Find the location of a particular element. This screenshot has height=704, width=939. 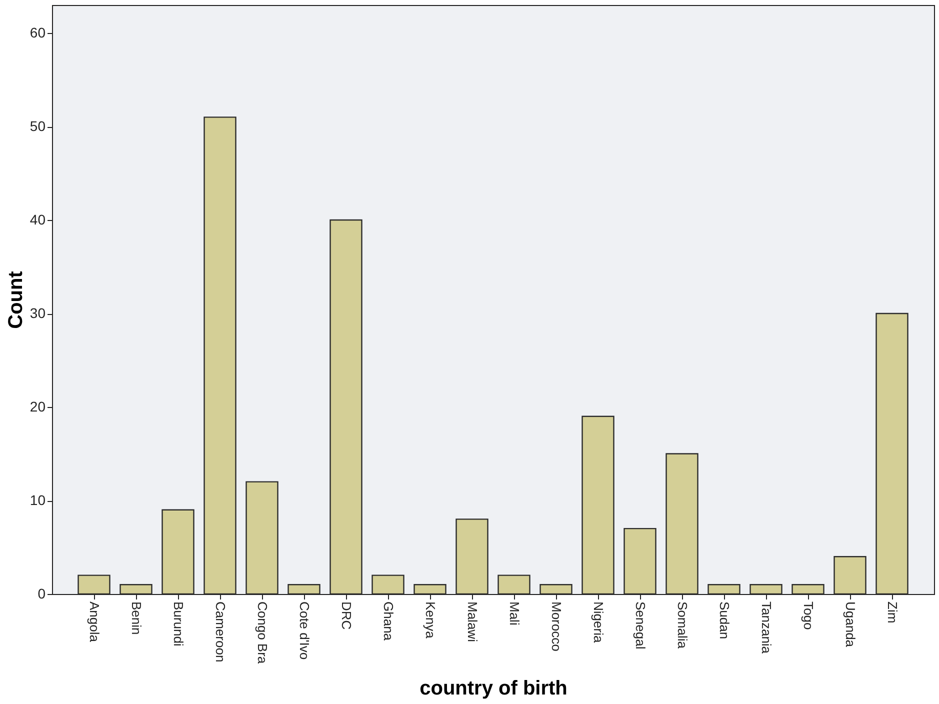

x-tick-label: Burundi is located at coordinates (178, 624).